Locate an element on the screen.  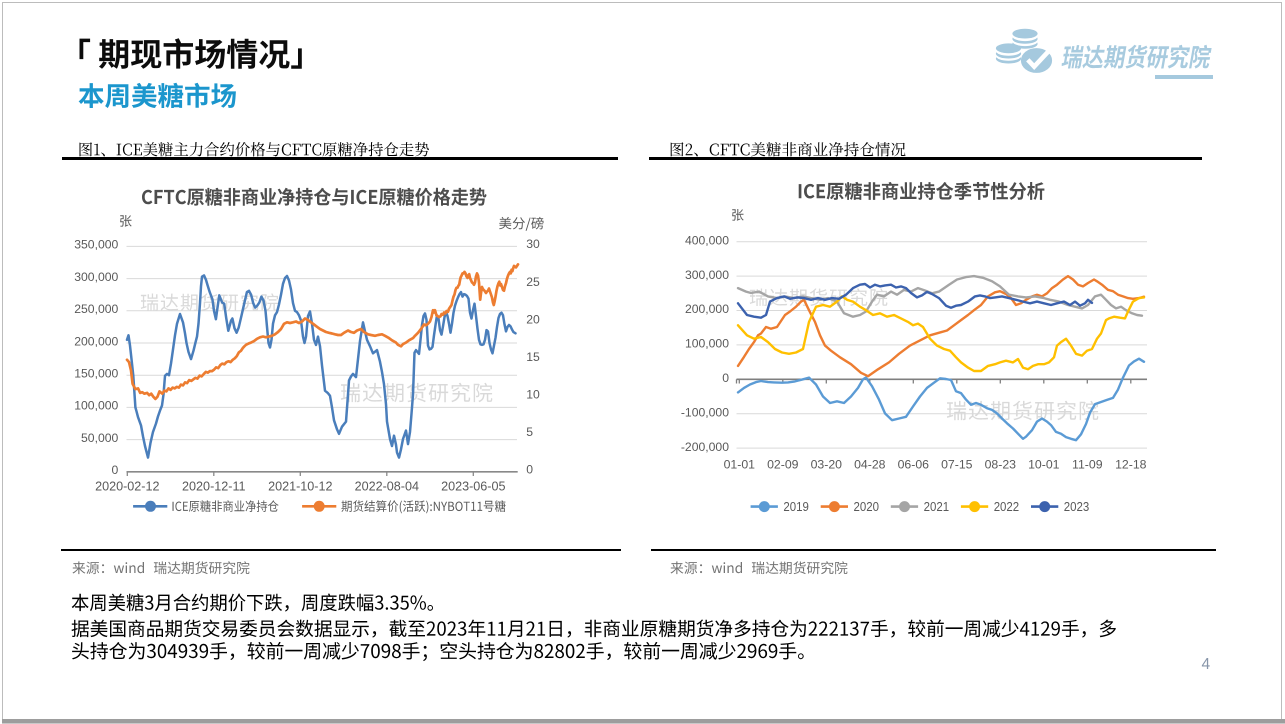
svg-text: 2023-06-05 is located at coordinates (473, 486).